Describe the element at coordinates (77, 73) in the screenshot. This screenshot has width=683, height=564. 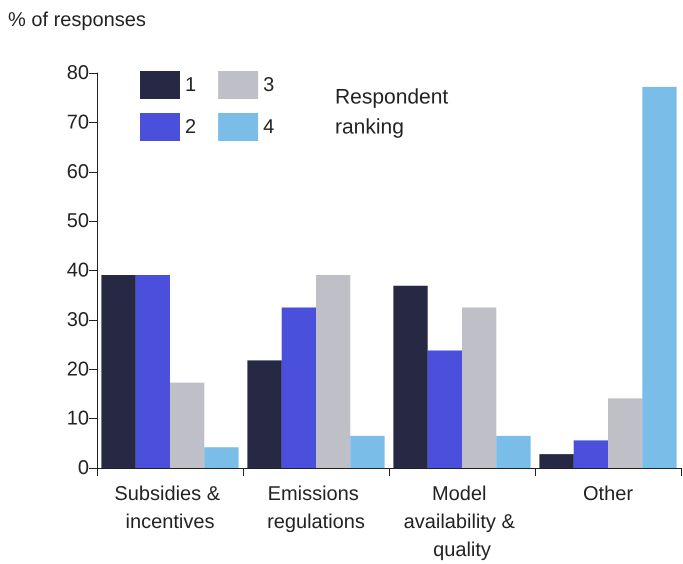
I see `y-tick-label: 80` at that location.